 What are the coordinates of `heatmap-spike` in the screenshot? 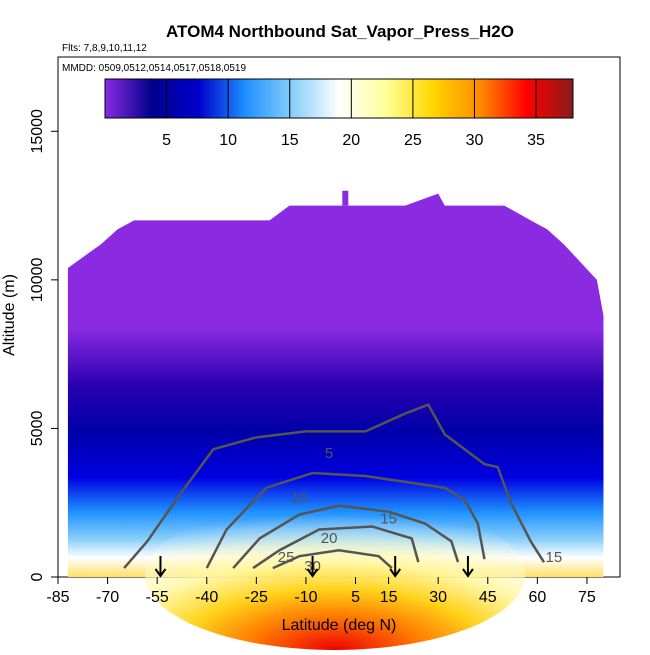 It's located at (345, 198).